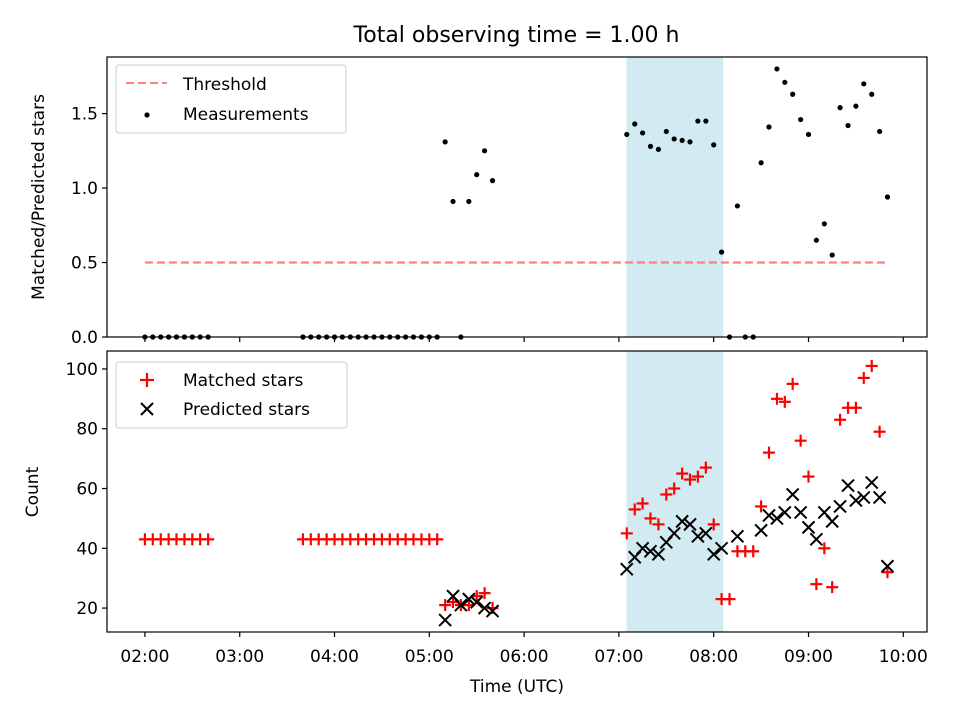 This screenshot has height=720, width=960. Describe the element at coordinates (334, 657) in the screenshot. I see `x-tick-label: 04:00` at that location.